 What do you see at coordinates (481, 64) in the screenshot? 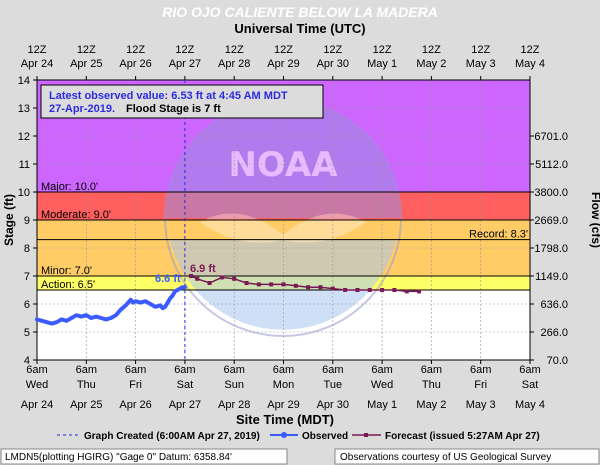
I see `utc-tick-date: May 3` at bounding box center [481, 64].